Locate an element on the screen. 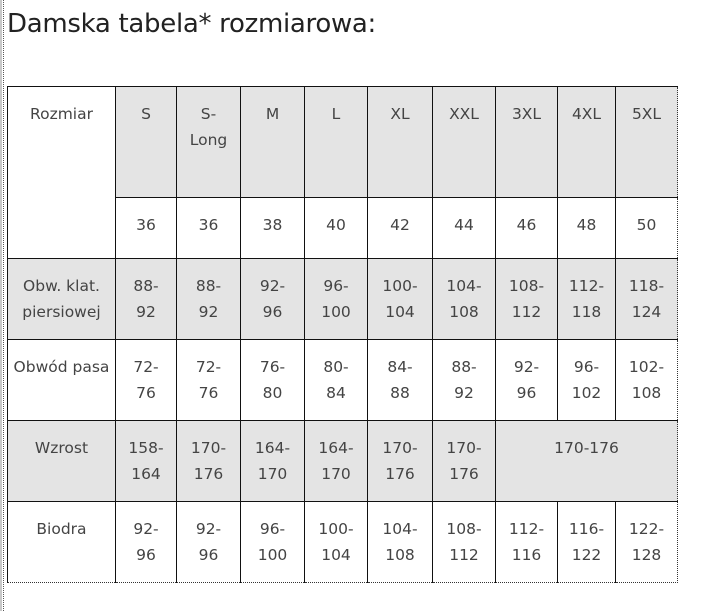 The width and height of the screenshot is (716, 611). numeric-size: 44 is located at coordinates (464, 228).